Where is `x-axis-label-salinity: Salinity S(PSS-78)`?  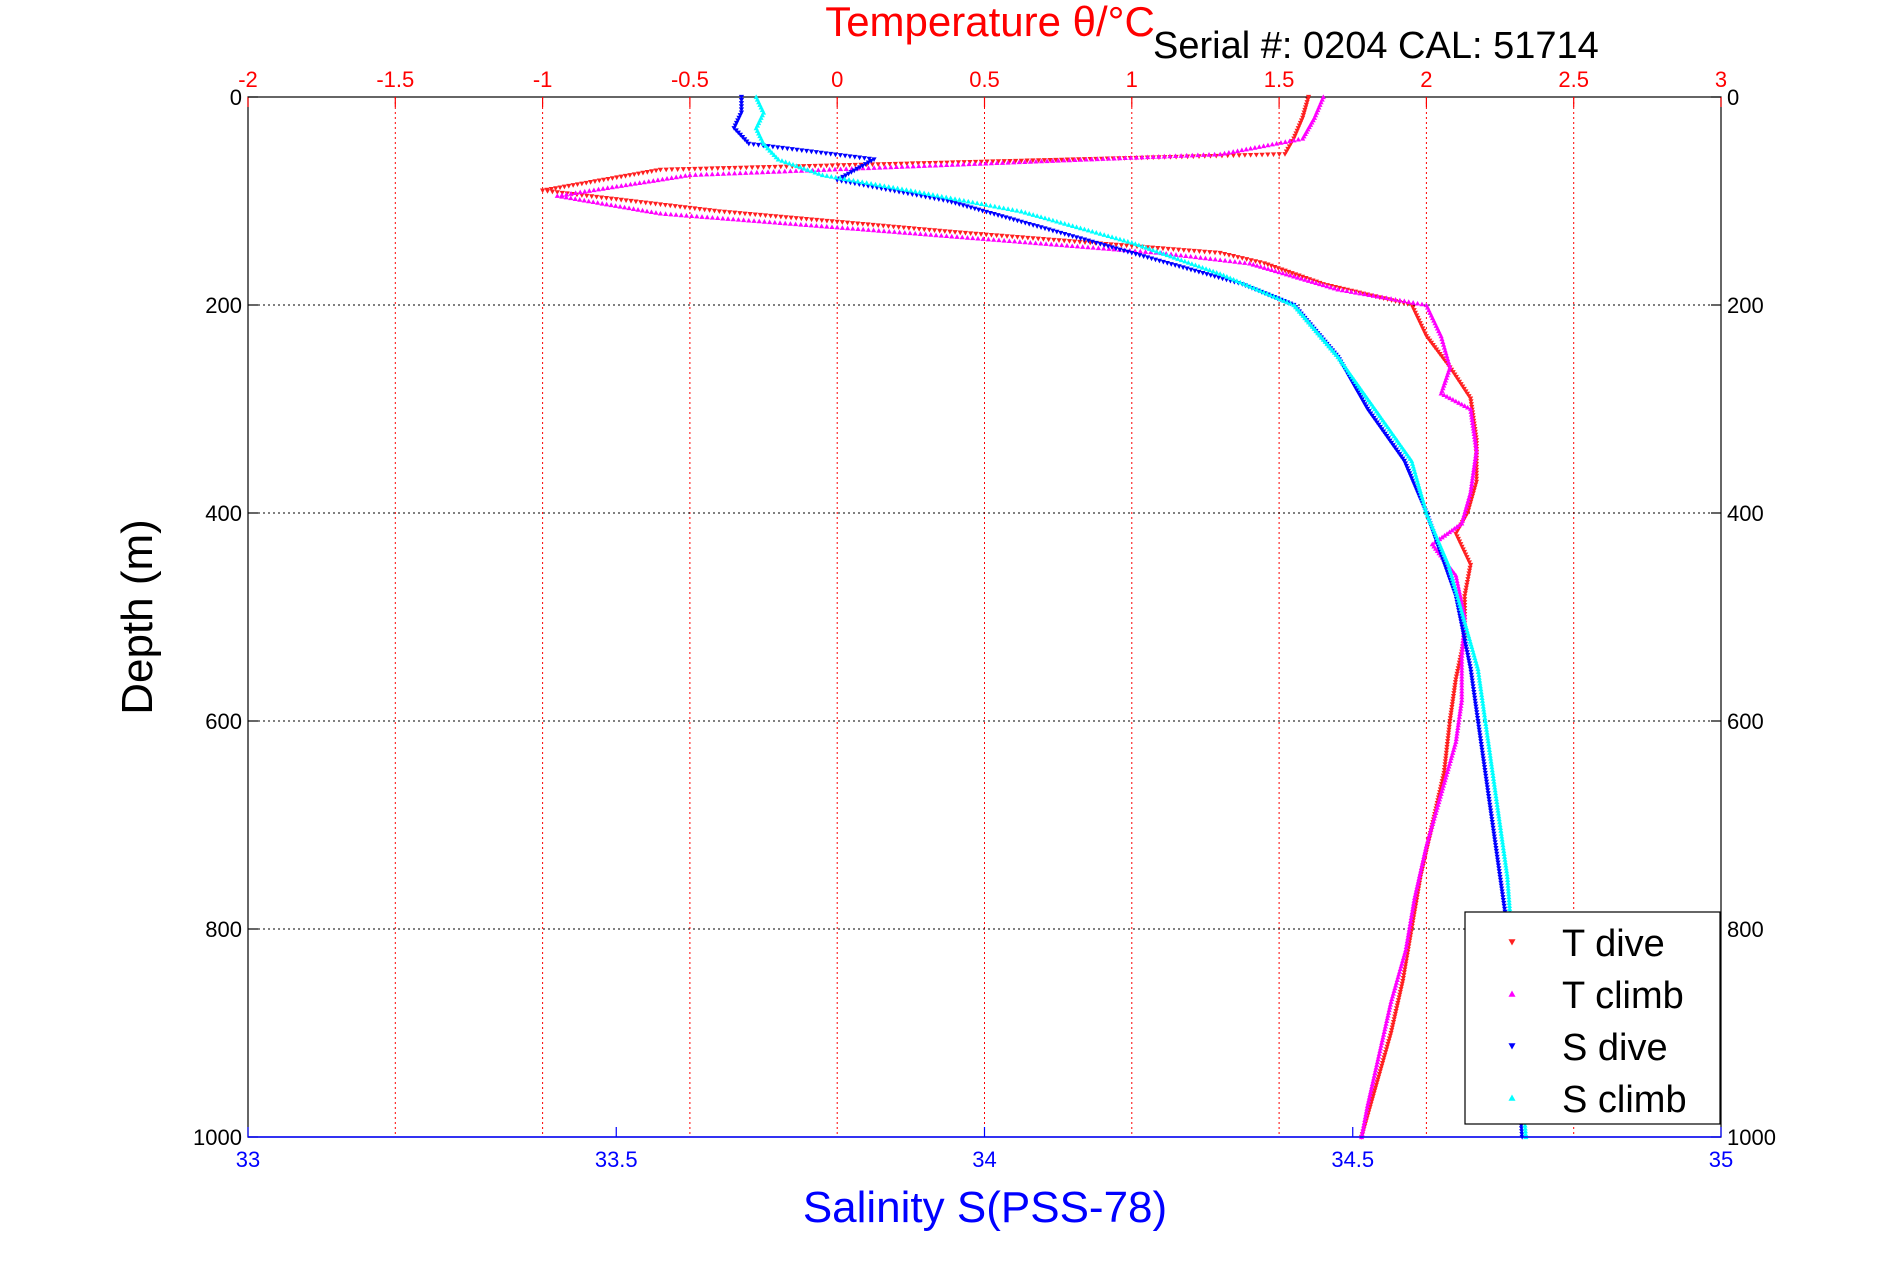 x-axis-label-salinity: Salinity S(PSS-78) is located at coordinates (985, 1207).